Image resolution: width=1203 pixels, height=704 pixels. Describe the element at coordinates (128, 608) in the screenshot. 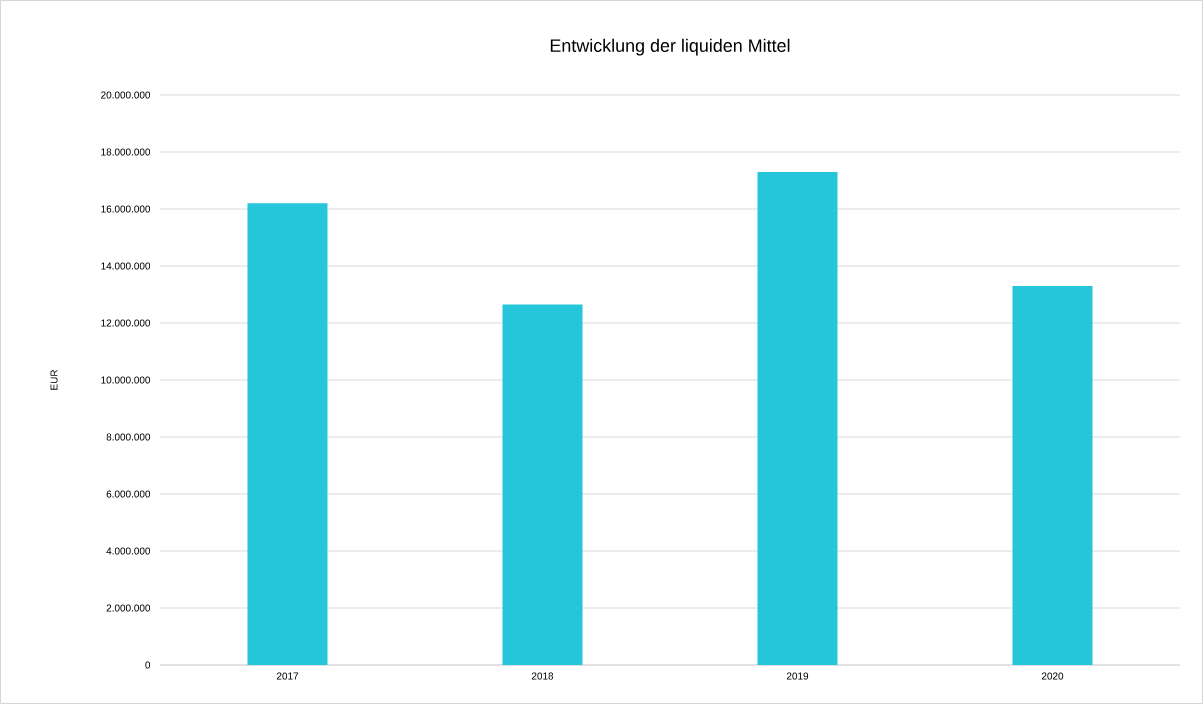

I see `y-tick-label: 2.000.000` at that location.